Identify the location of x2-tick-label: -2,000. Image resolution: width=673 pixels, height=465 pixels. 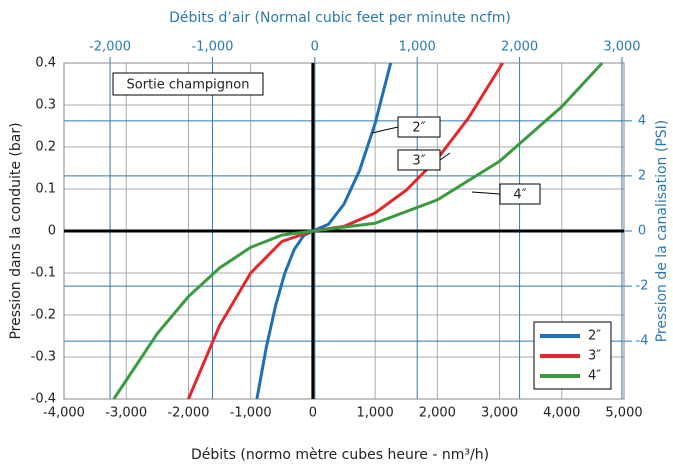
(110, 47).